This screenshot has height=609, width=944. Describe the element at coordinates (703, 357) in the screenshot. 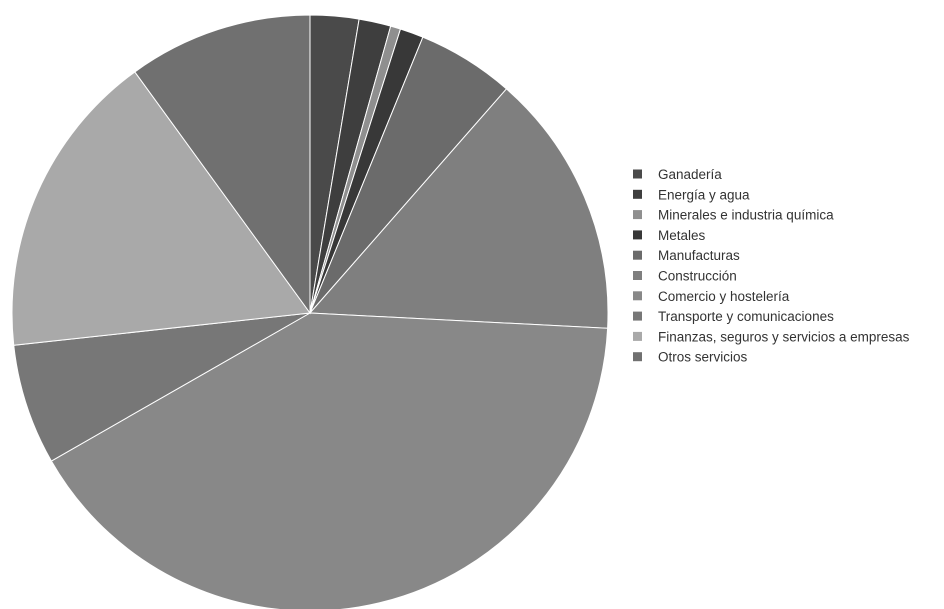

I see `legend-label: Otros servicios` at that location.